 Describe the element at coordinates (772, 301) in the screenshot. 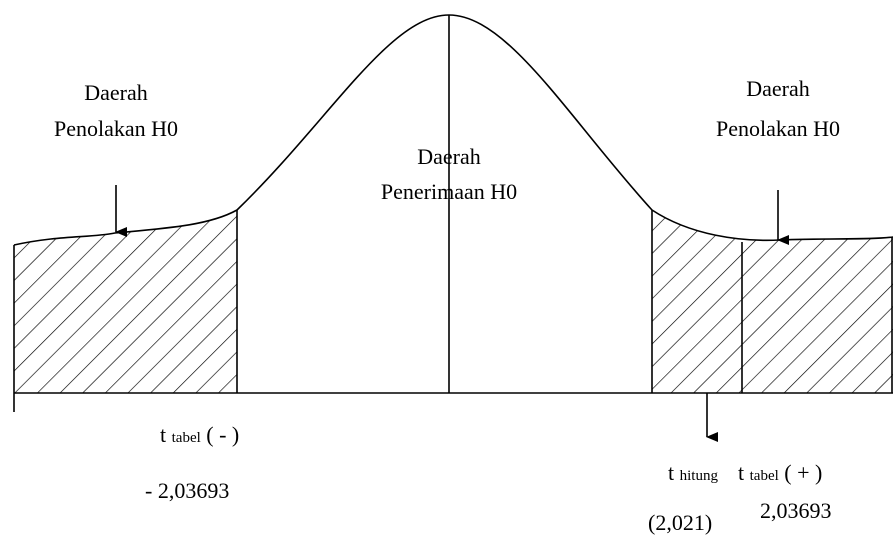

I see `right-rejection-area` at that location.